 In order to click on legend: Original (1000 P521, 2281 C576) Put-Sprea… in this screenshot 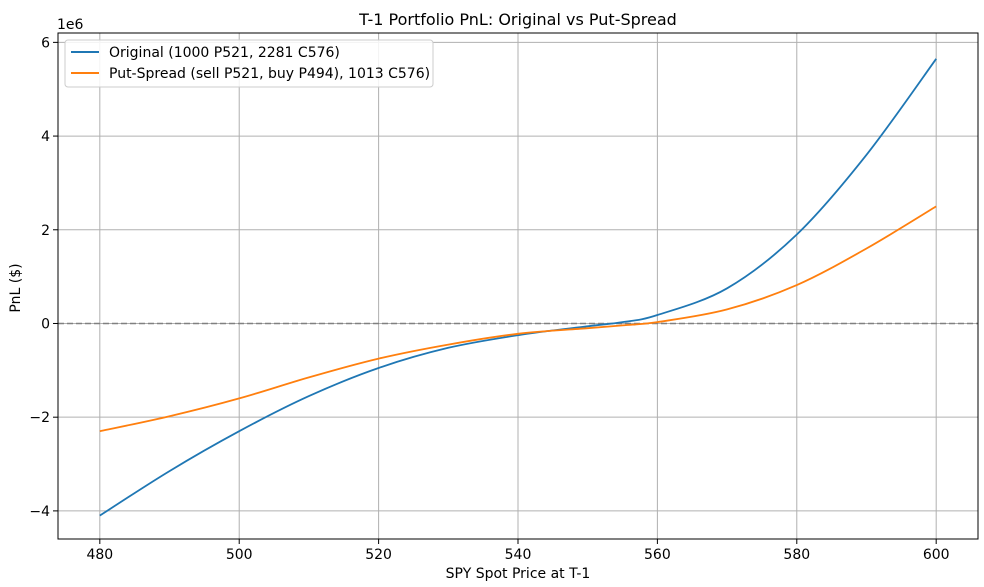, I will do `click(249, 63)`.